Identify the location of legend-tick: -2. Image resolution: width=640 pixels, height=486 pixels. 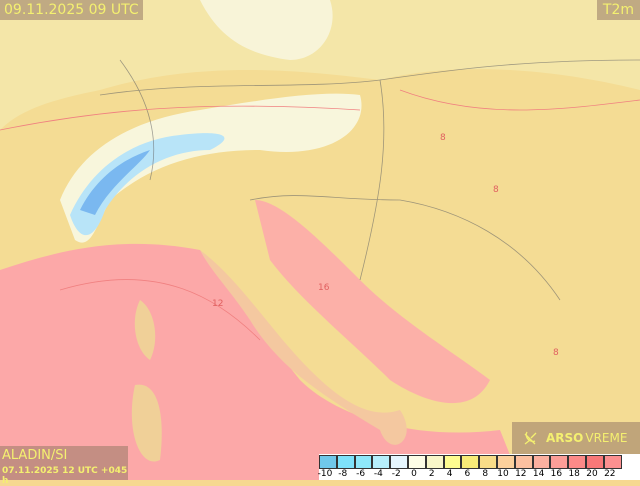
(396, 474).